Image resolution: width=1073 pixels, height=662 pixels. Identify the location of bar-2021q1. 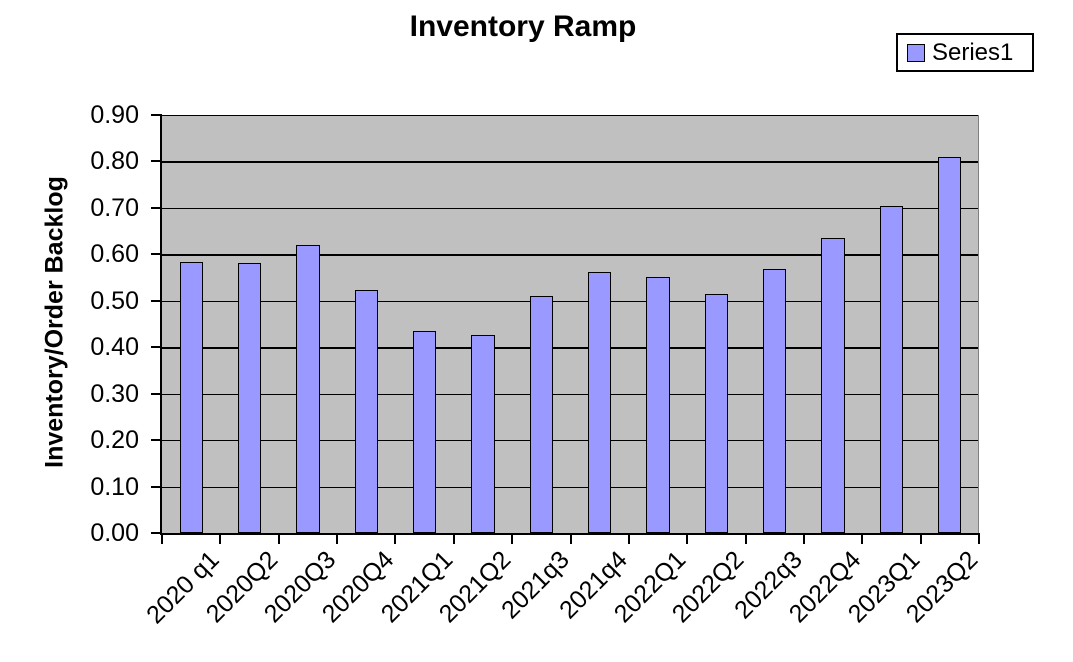
(424, 431).